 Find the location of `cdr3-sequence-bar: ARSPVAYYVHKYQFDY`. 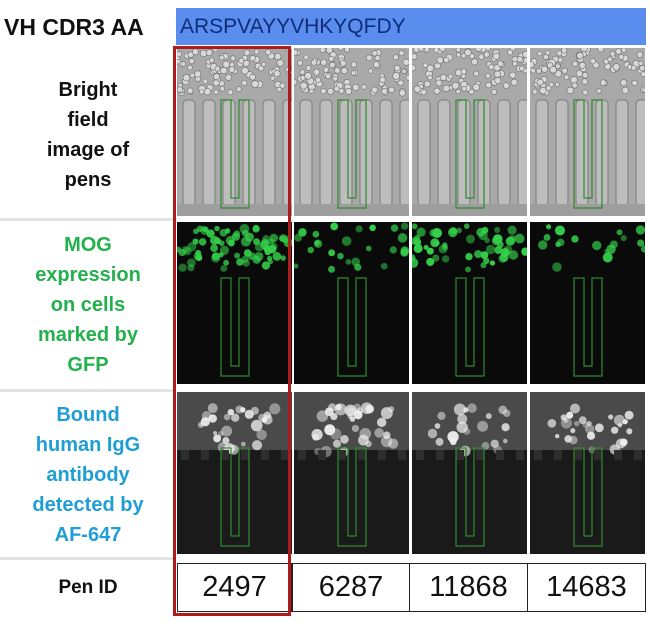

cdr3-sequence-bar: ARSPVAYYVHKYQFDY is located at coordinates (411, 26).